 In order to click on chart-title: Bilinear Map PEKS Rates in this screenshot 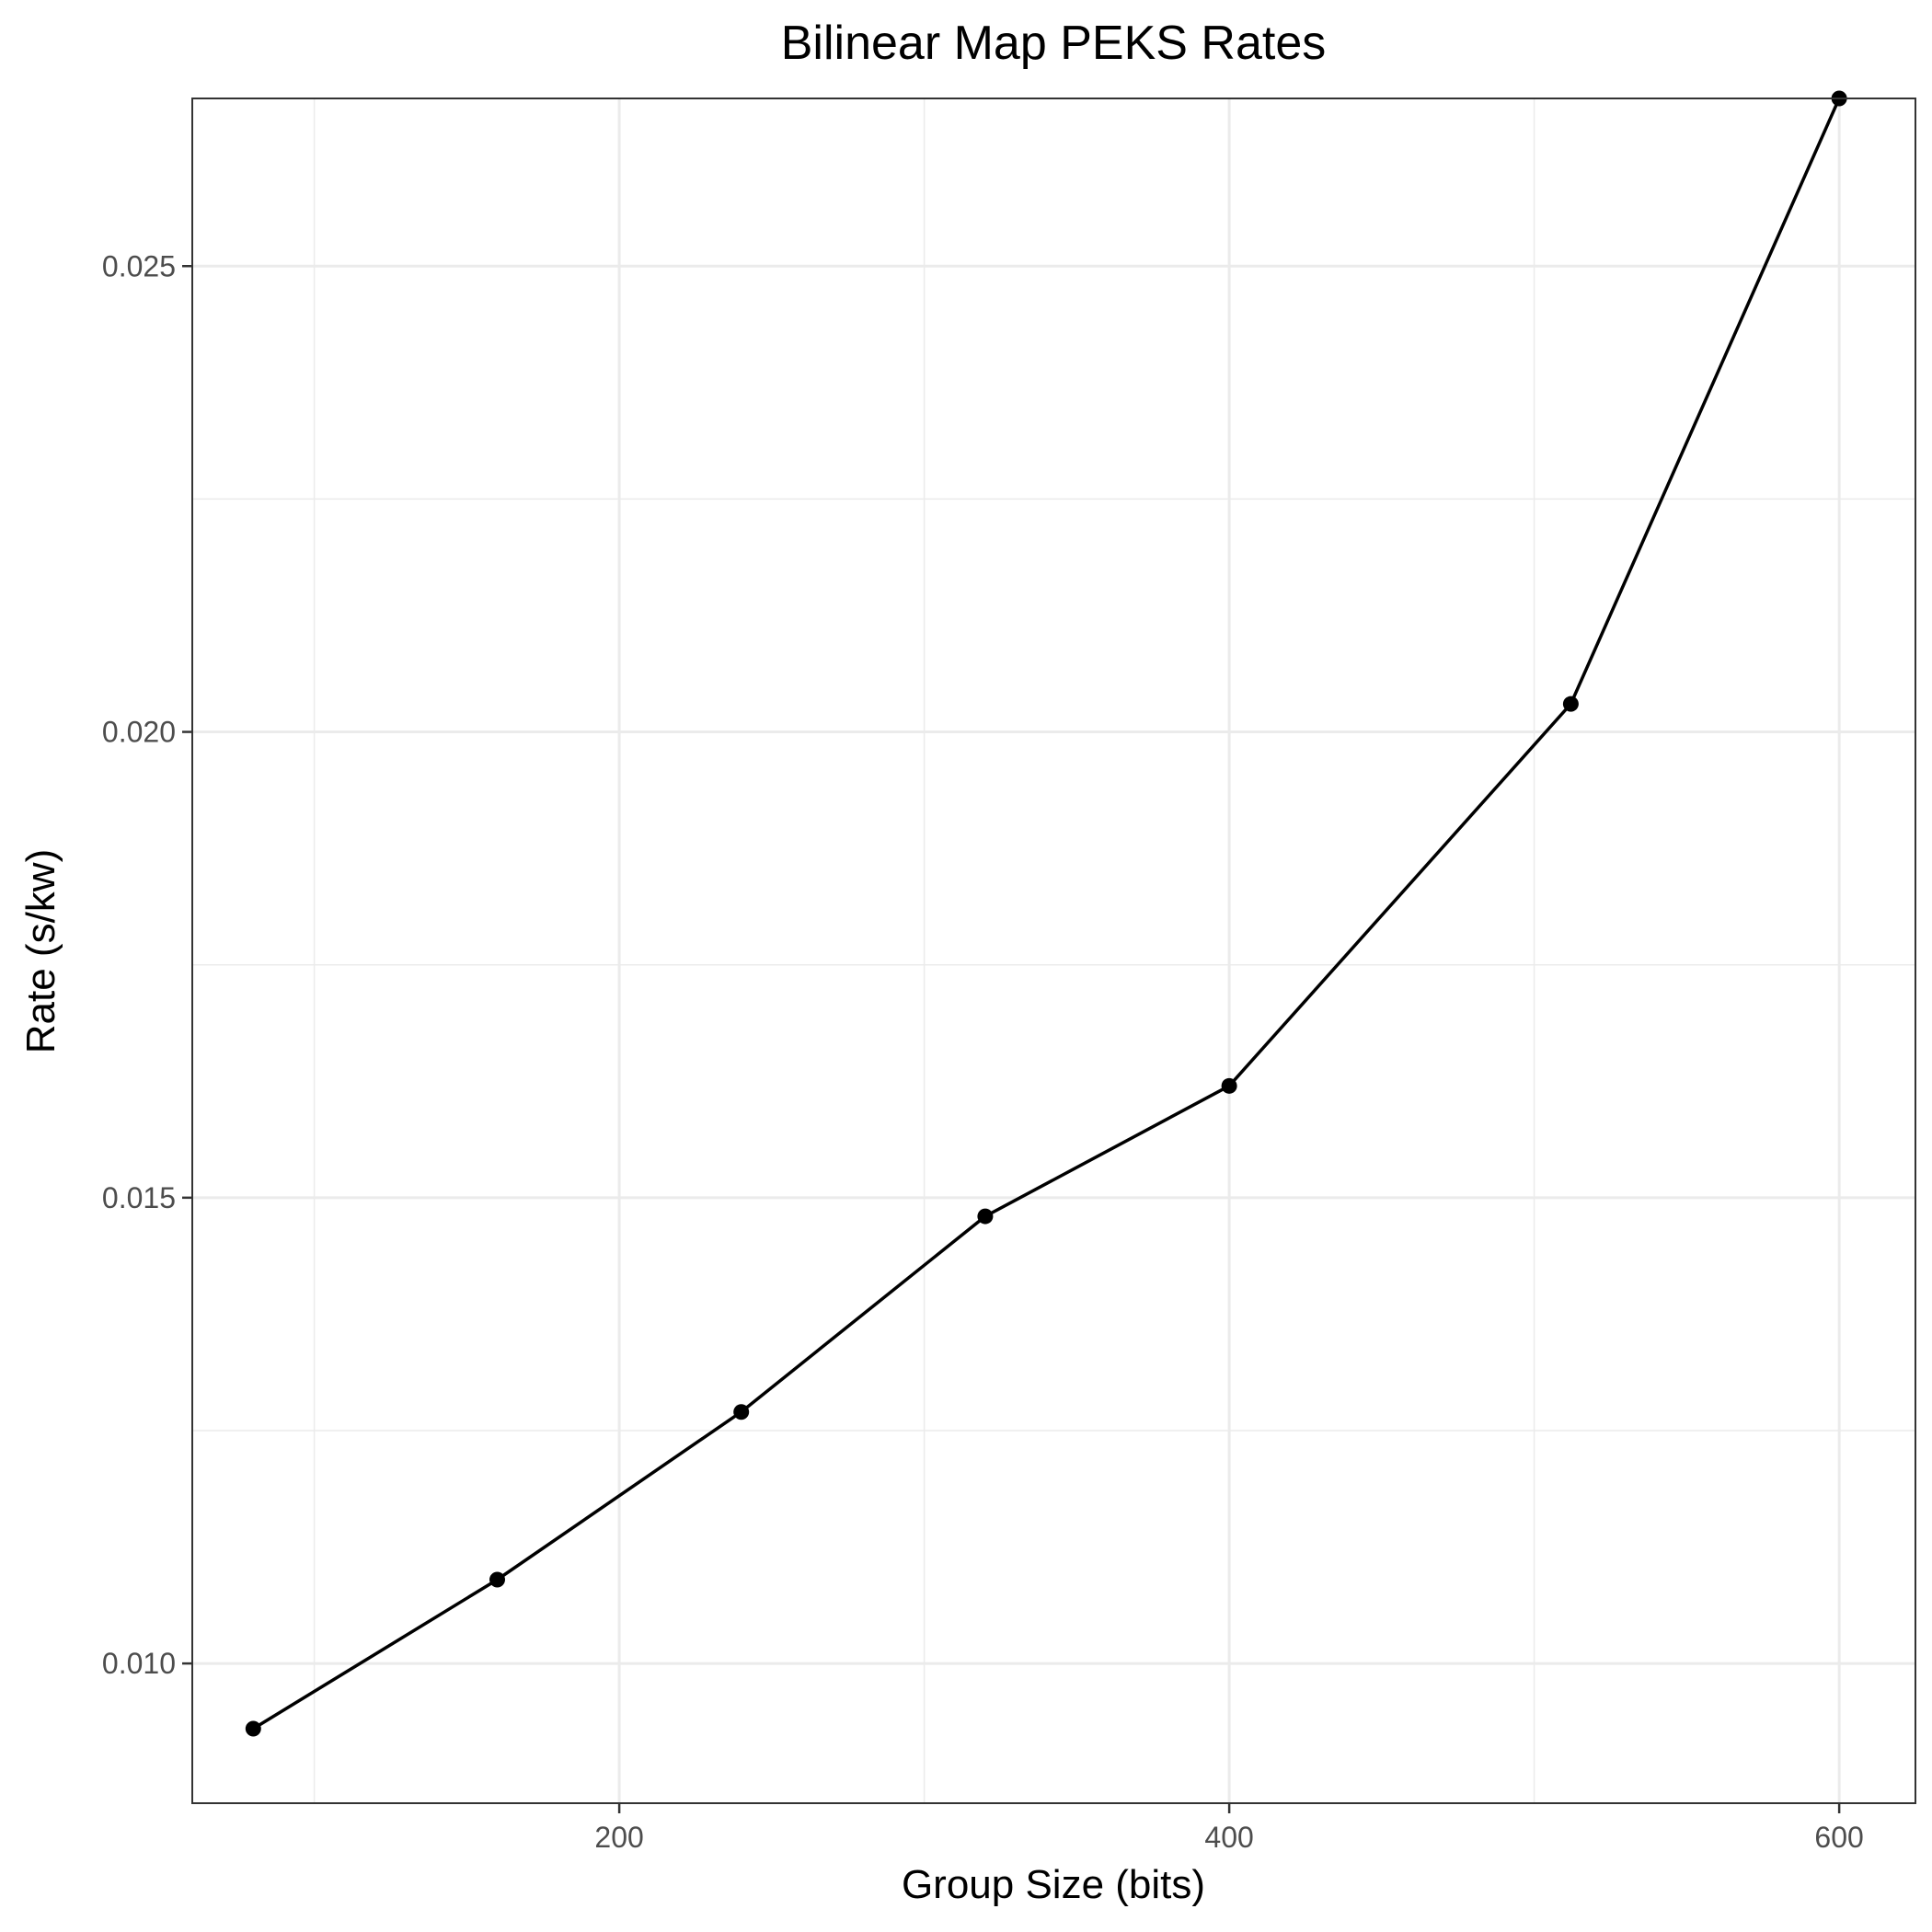, I will do `click(1054, 43)`.